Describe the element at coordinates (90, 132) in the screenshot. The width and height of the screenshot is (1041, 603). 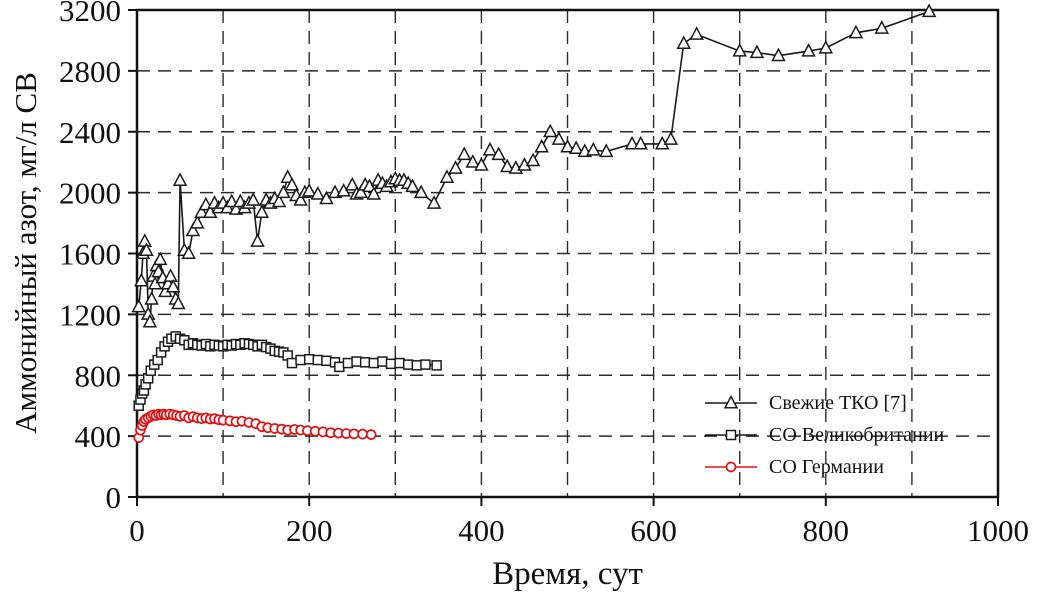
I see `svg-text: 2400` at that location.